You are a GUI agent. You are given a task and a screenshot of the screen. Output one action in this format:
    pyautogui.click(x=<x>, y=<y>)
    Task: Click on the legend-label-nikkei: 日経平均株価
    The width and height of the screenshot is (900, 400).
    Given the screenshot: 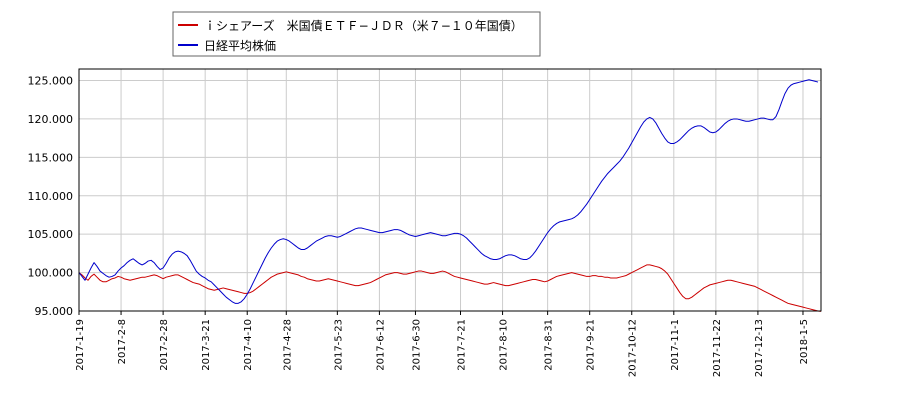 What is the action you would take?
    pyautogui.click(x=240, y=45)
    